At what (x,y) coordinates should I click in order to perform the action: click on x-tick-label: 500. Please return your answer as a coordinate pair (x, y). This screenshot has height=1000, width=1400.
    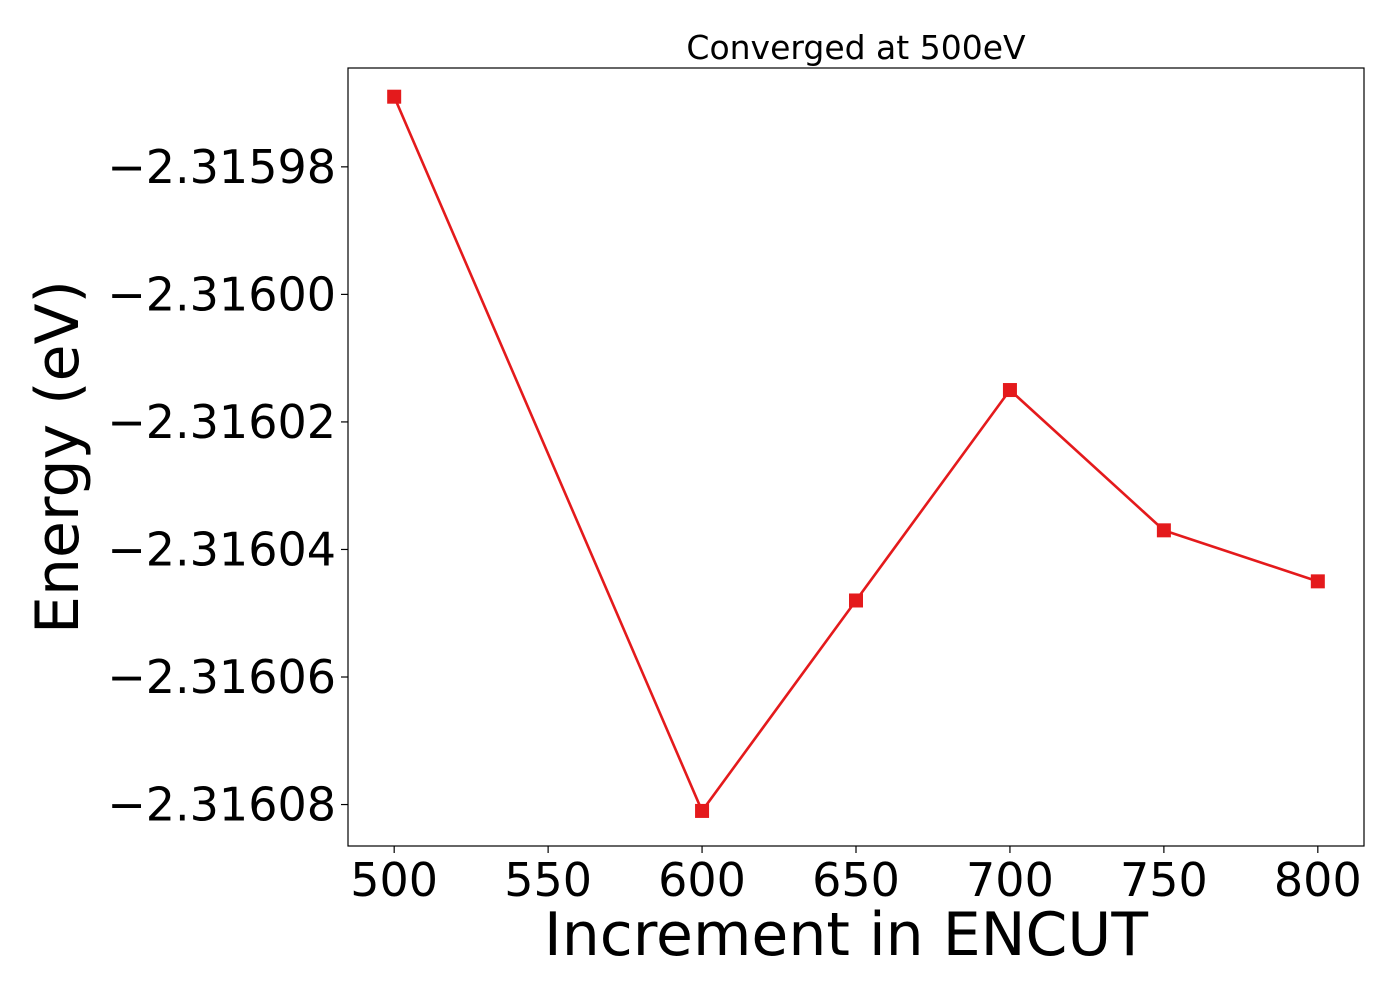
    Looking at the image, I should click on (394, 880).